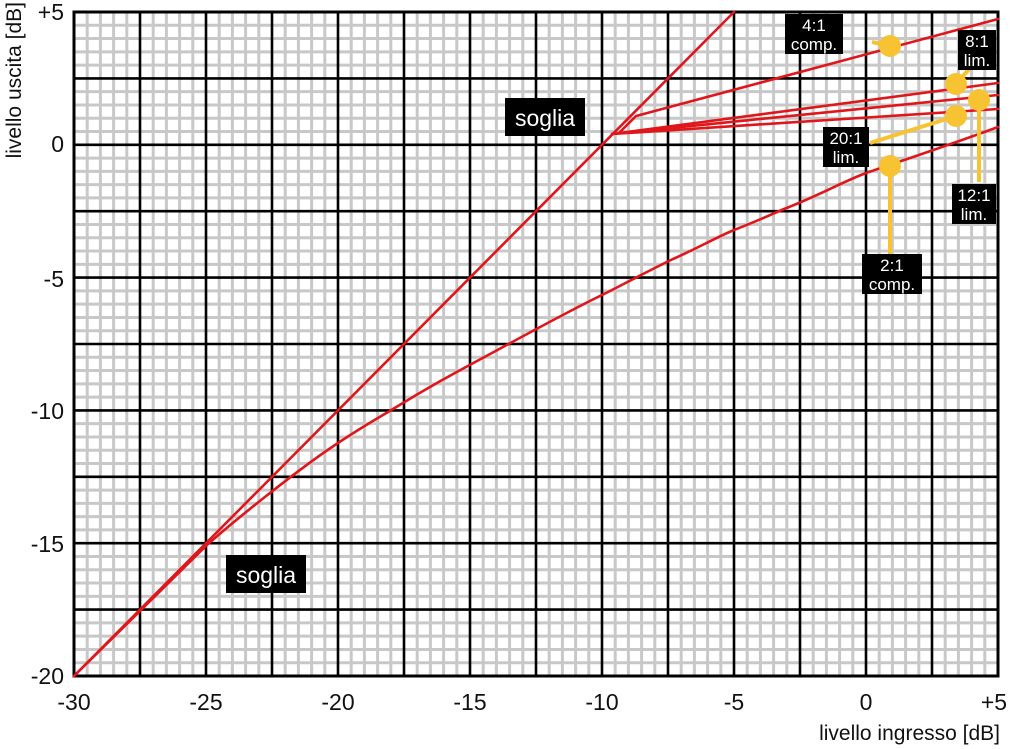  I want to click on y-tick: -20, so click(47, 676).